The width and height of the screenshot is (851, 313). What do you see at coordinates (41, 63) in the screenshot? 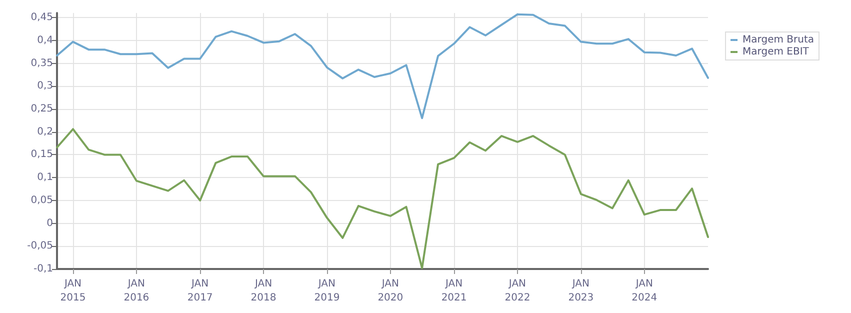
I see `y-tick-label: 0,35` at bounding box center [41, 63].